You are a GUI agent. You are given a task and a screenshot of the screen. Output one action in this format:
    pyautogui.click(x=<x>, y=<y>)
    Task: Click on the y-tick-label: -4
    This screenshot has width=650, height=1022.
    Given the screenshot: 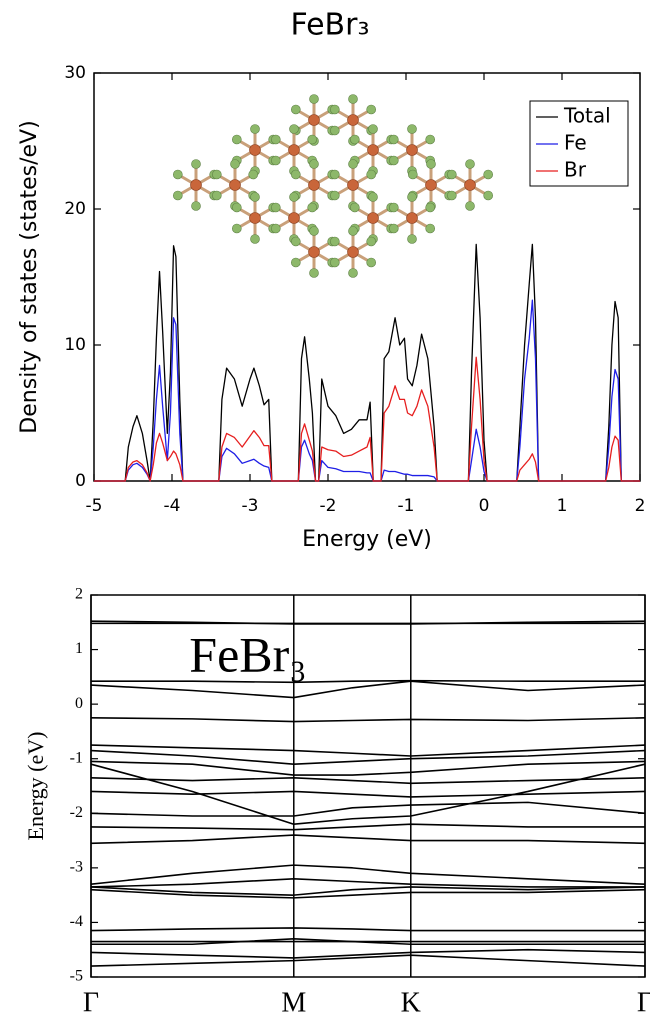 What is the action you would take?
    pyautogui.click(x=76, y=921)
    